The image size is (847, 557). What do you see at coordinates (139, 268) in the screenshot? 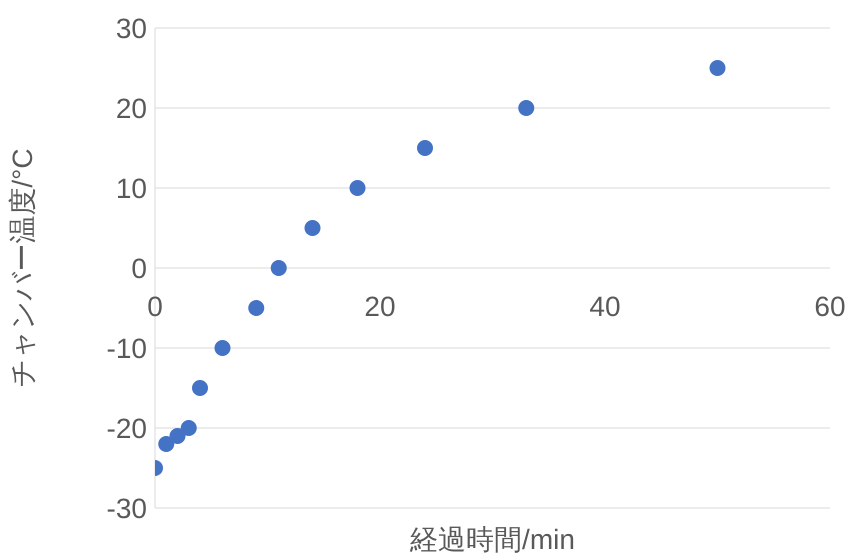
I see `y-tick-label: 0` at bounding box center [139, 268].